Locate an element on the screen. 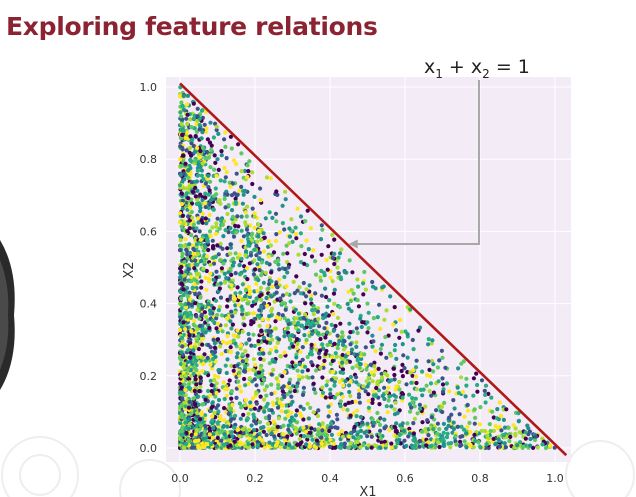 This screenshot has width=636, height=497. formula-x2: x is located at coordinates (476, 67).